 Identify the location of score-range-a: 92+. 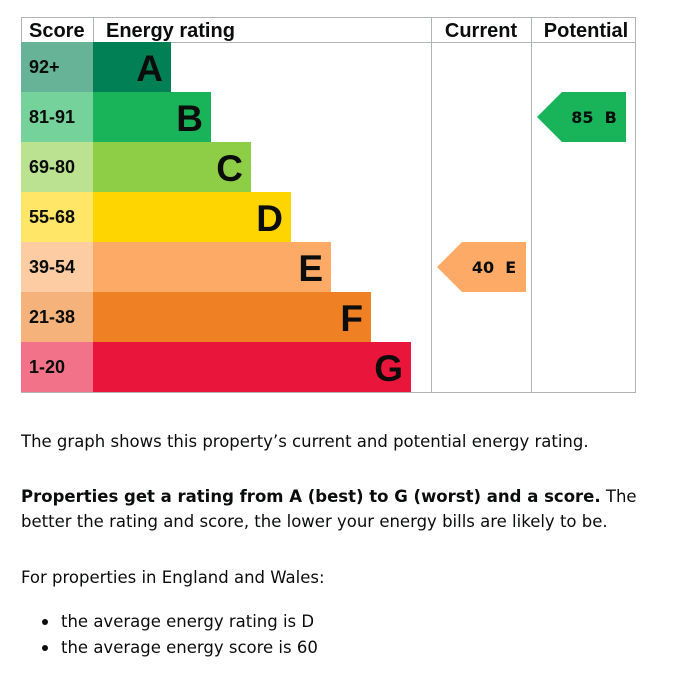
(44, 67).